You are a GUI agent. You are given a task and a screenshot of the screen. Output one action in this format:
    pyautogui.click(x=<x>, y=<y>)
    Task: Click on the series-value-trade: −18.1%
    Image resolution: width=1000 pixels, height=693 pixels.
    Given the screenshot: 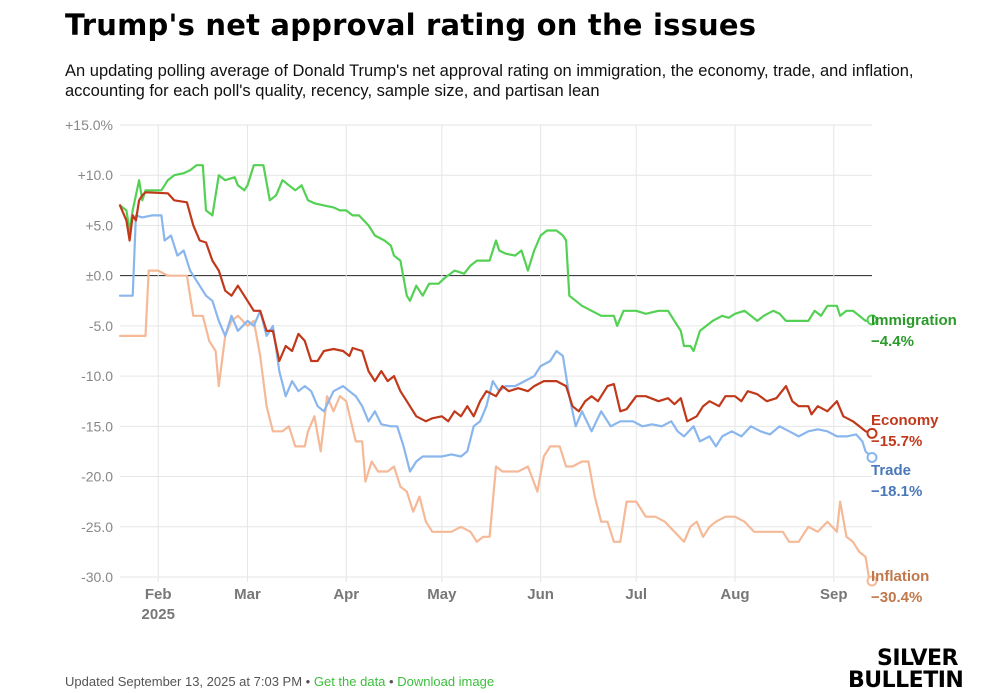 What is the action you would take?
    pyautogui.click(x=896, y=491)
    